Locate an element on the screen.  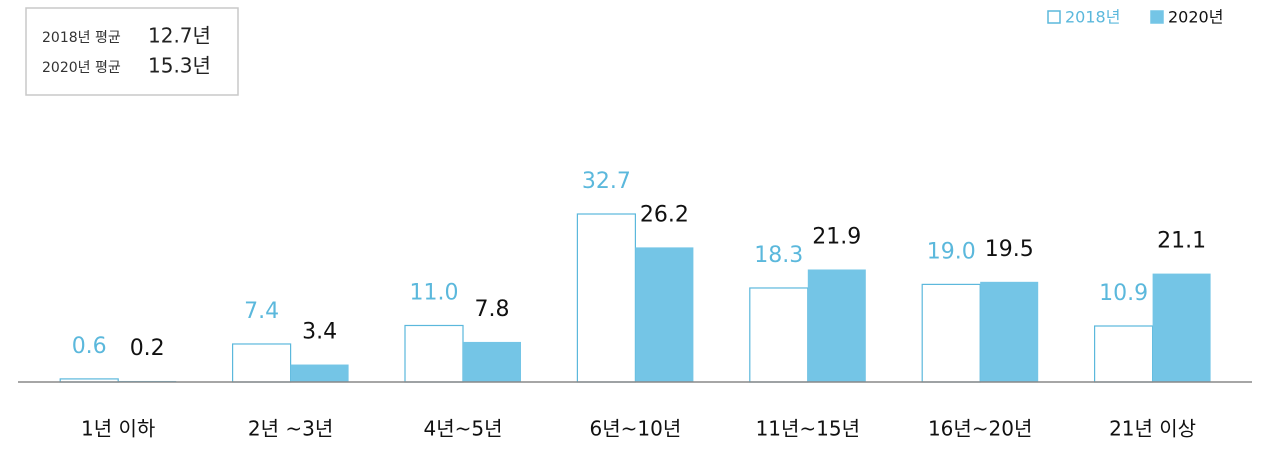
legend-label: 2018년 is located at coordinates (1092, 17).